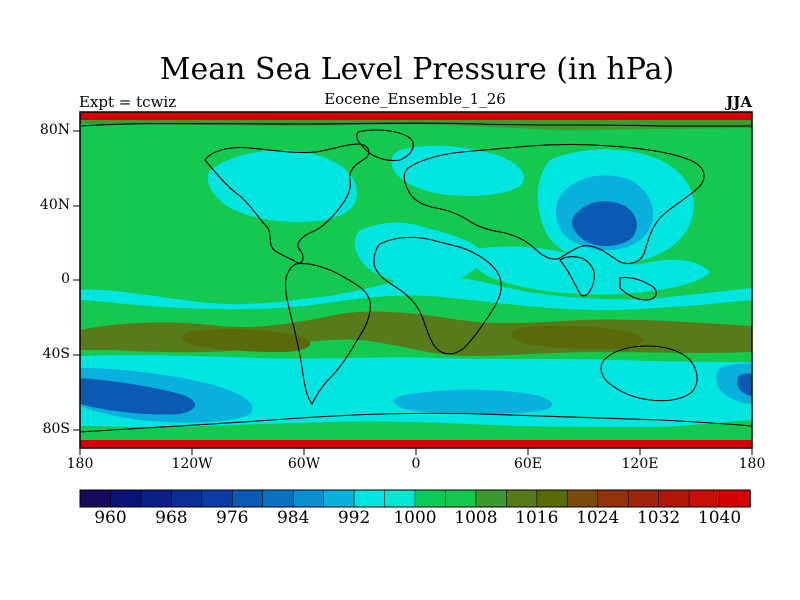 This screenshot has width=800, height=600. Describe the element at coordinates (415, 99) in the screenshot. I see `ensemble-label: Eocene_Ensemble_1_26` at that location.